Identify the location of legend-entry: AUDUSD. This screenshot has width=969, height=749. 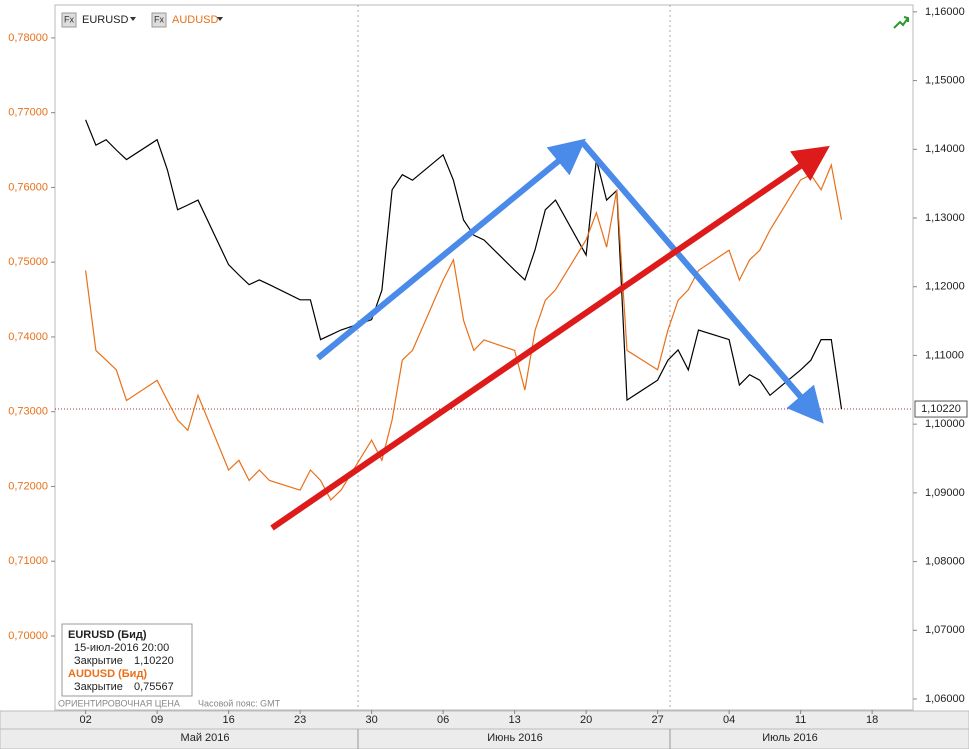
(195, 20).